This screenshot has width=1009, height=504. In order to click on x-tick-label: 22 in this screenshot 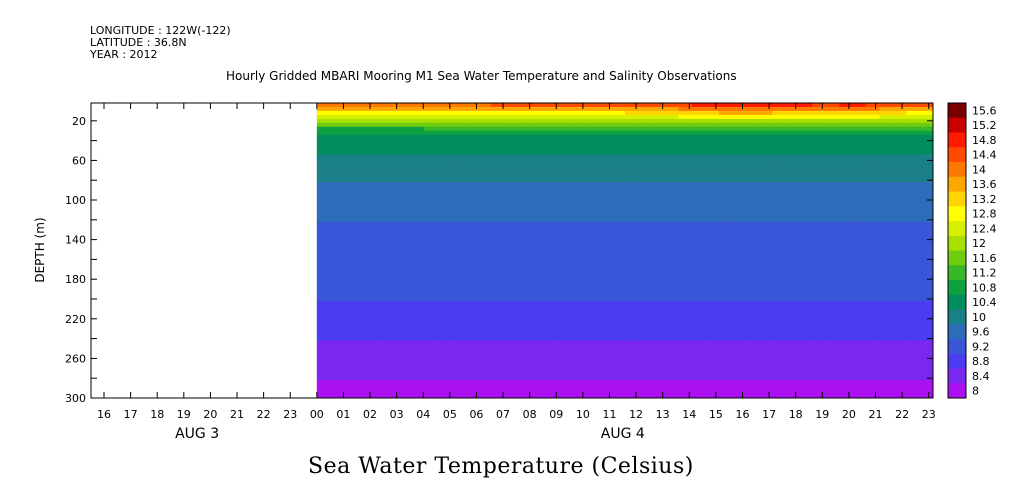, I will do `click(902, 414)`.